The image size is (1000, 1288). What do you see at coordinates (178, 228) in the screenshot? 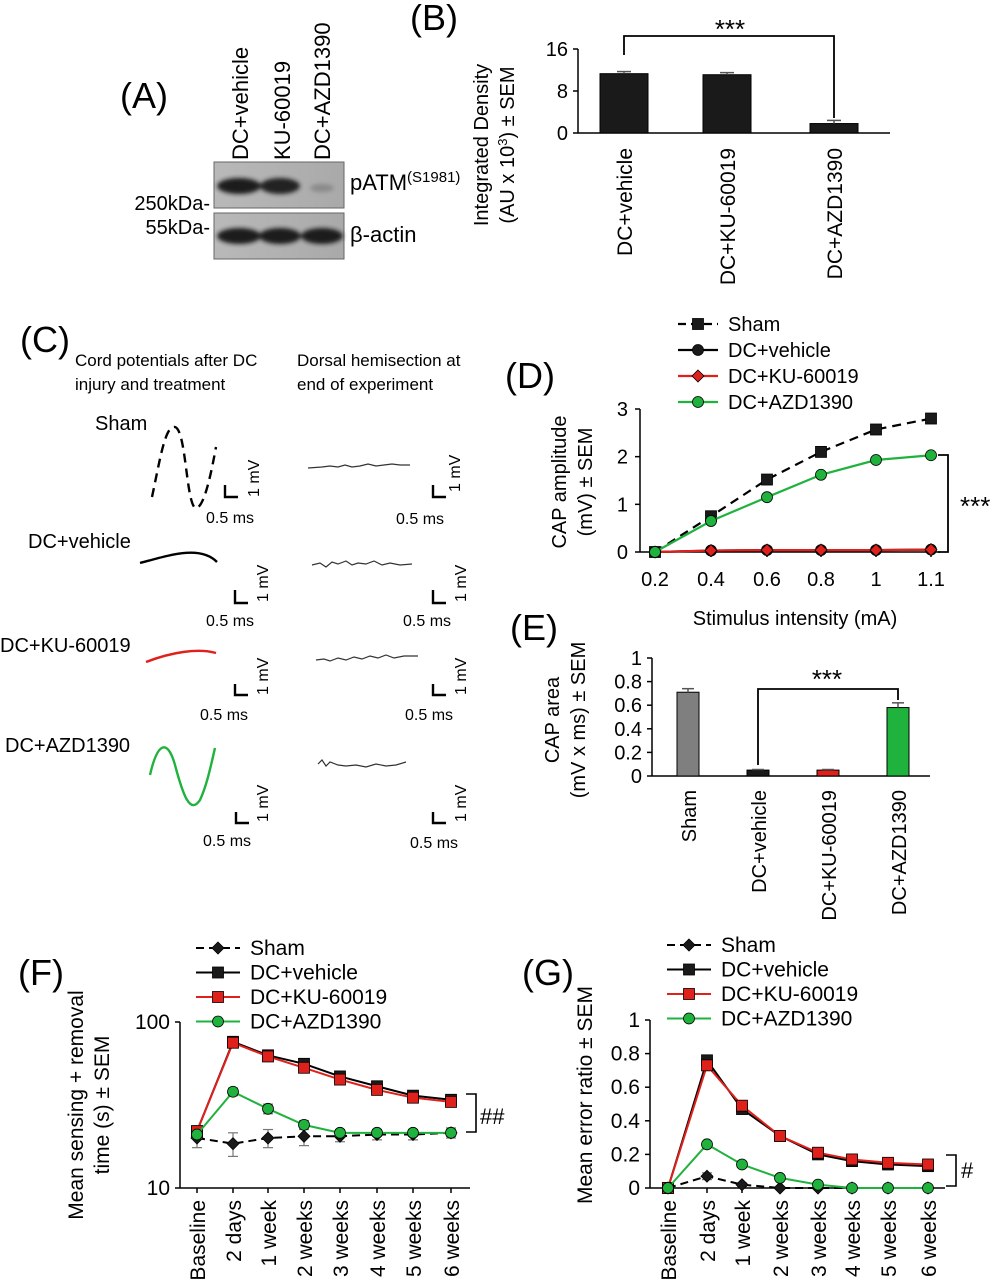
I see `size-marker-55: 55kDa-` at bounding box center [178, 228].